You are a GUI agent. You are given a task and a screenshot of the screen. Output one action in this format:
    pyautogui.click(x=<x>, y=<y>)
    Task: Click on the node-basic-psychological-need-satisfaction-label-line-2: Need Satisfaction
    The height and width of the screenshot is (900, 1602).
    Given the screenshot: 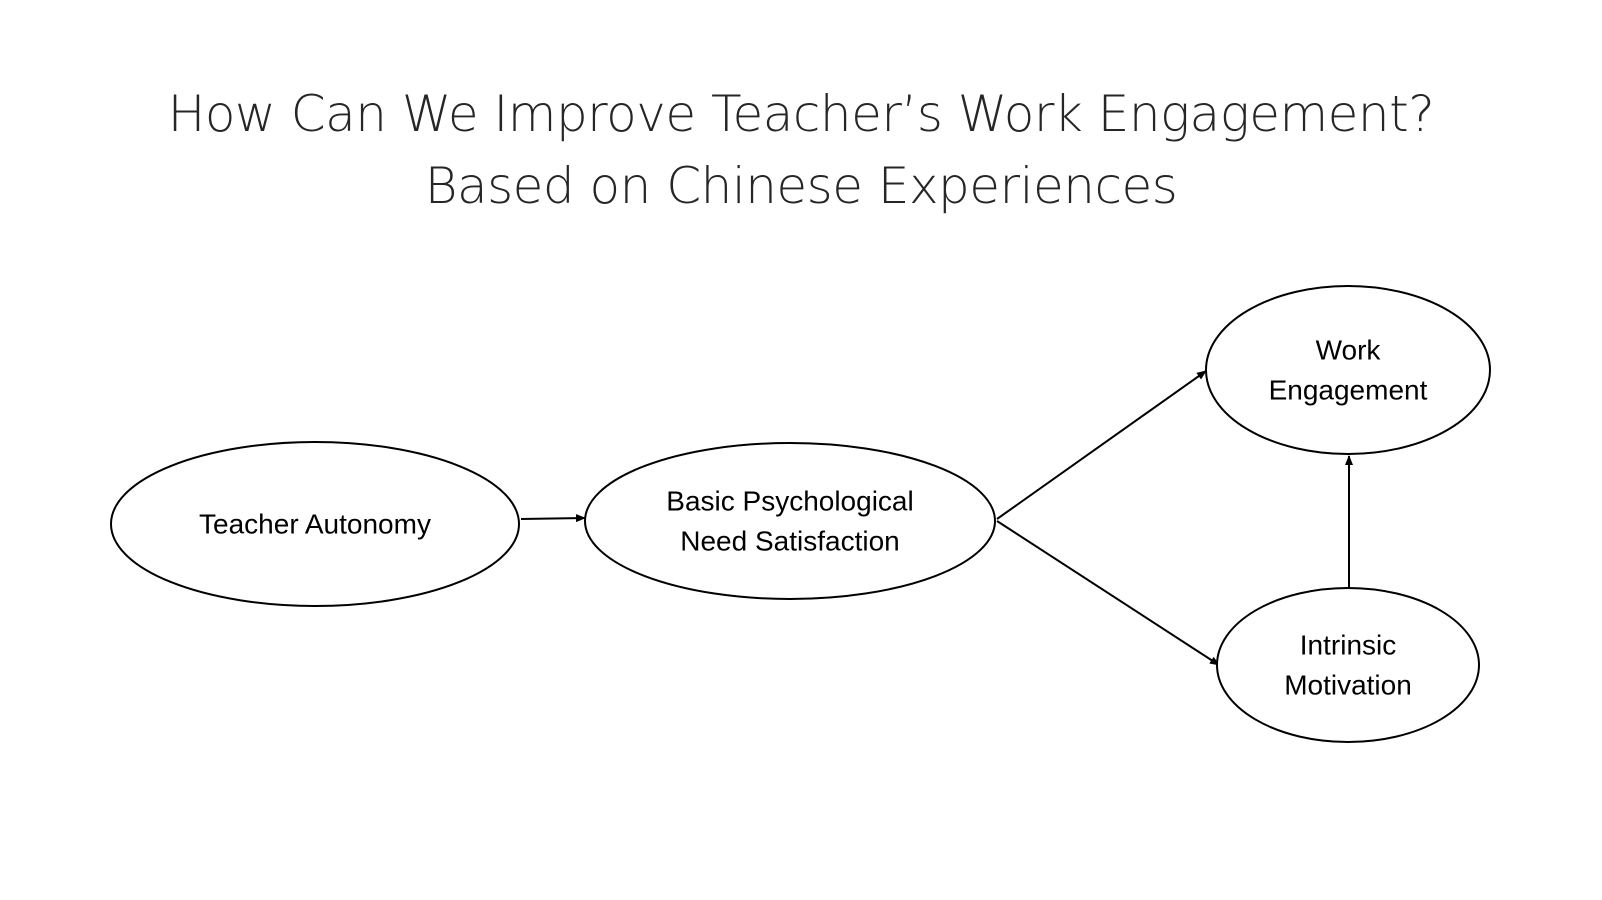 What is the action you would take?
    pyautogui.click(x=789, y=541)
    